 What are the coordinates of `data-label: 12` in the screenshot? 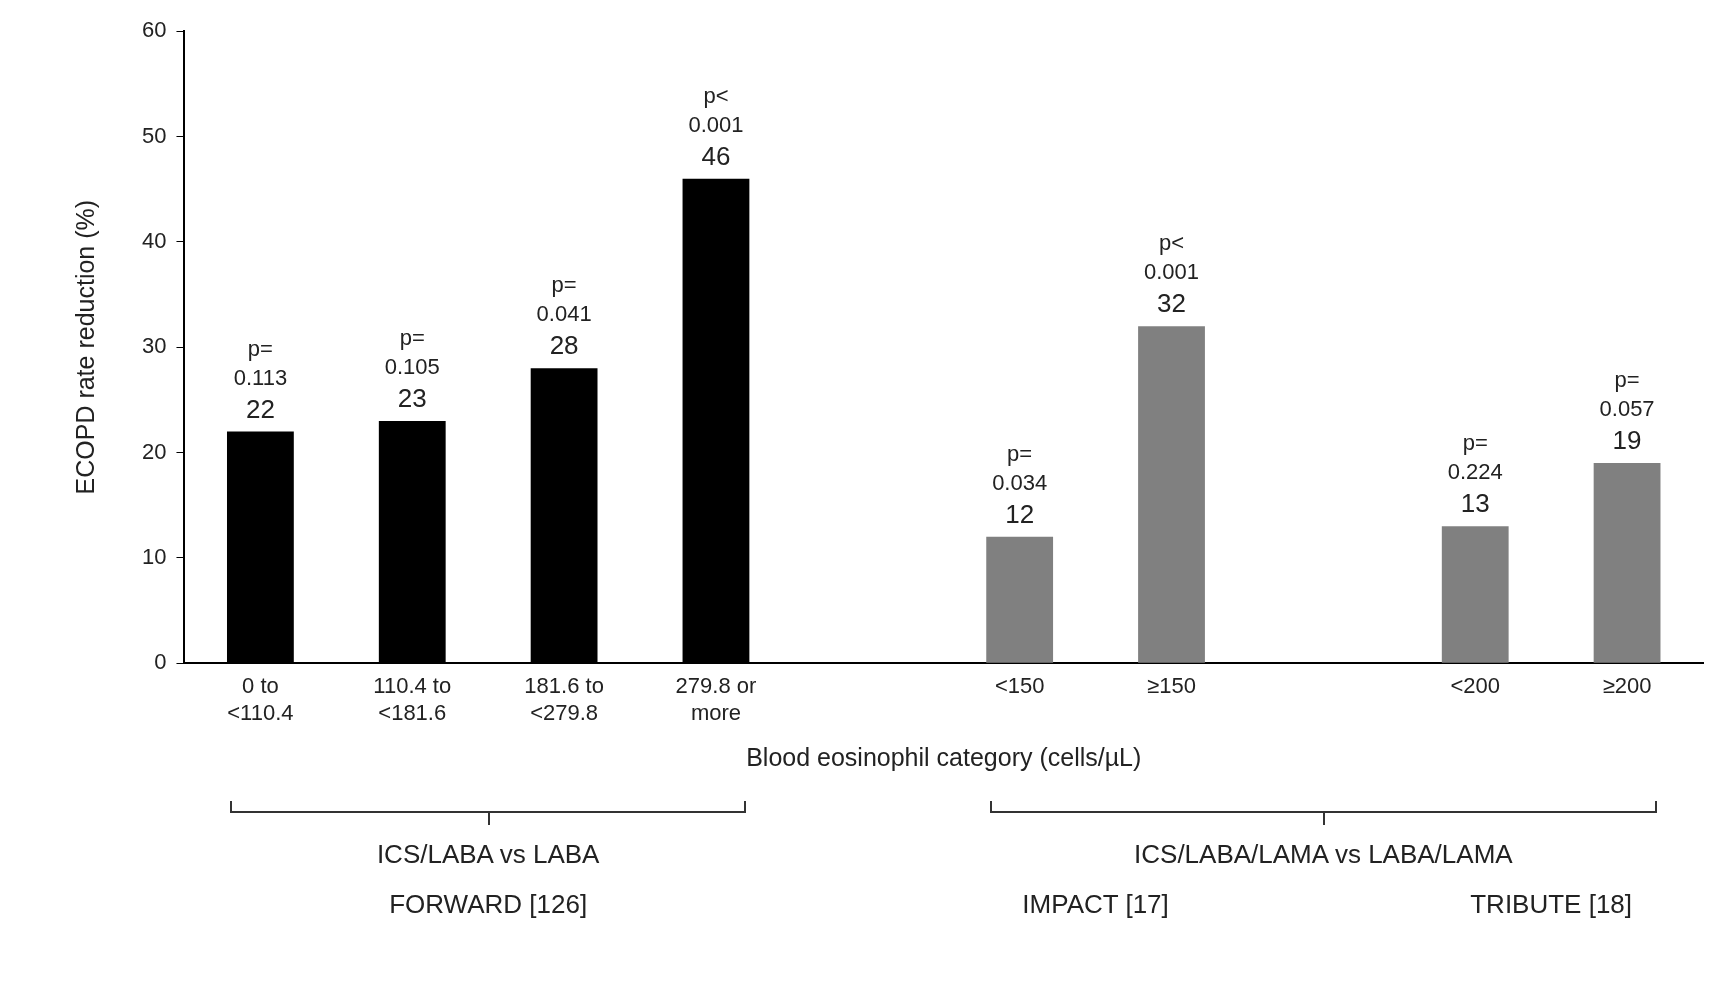 It's located at (1020, 513).